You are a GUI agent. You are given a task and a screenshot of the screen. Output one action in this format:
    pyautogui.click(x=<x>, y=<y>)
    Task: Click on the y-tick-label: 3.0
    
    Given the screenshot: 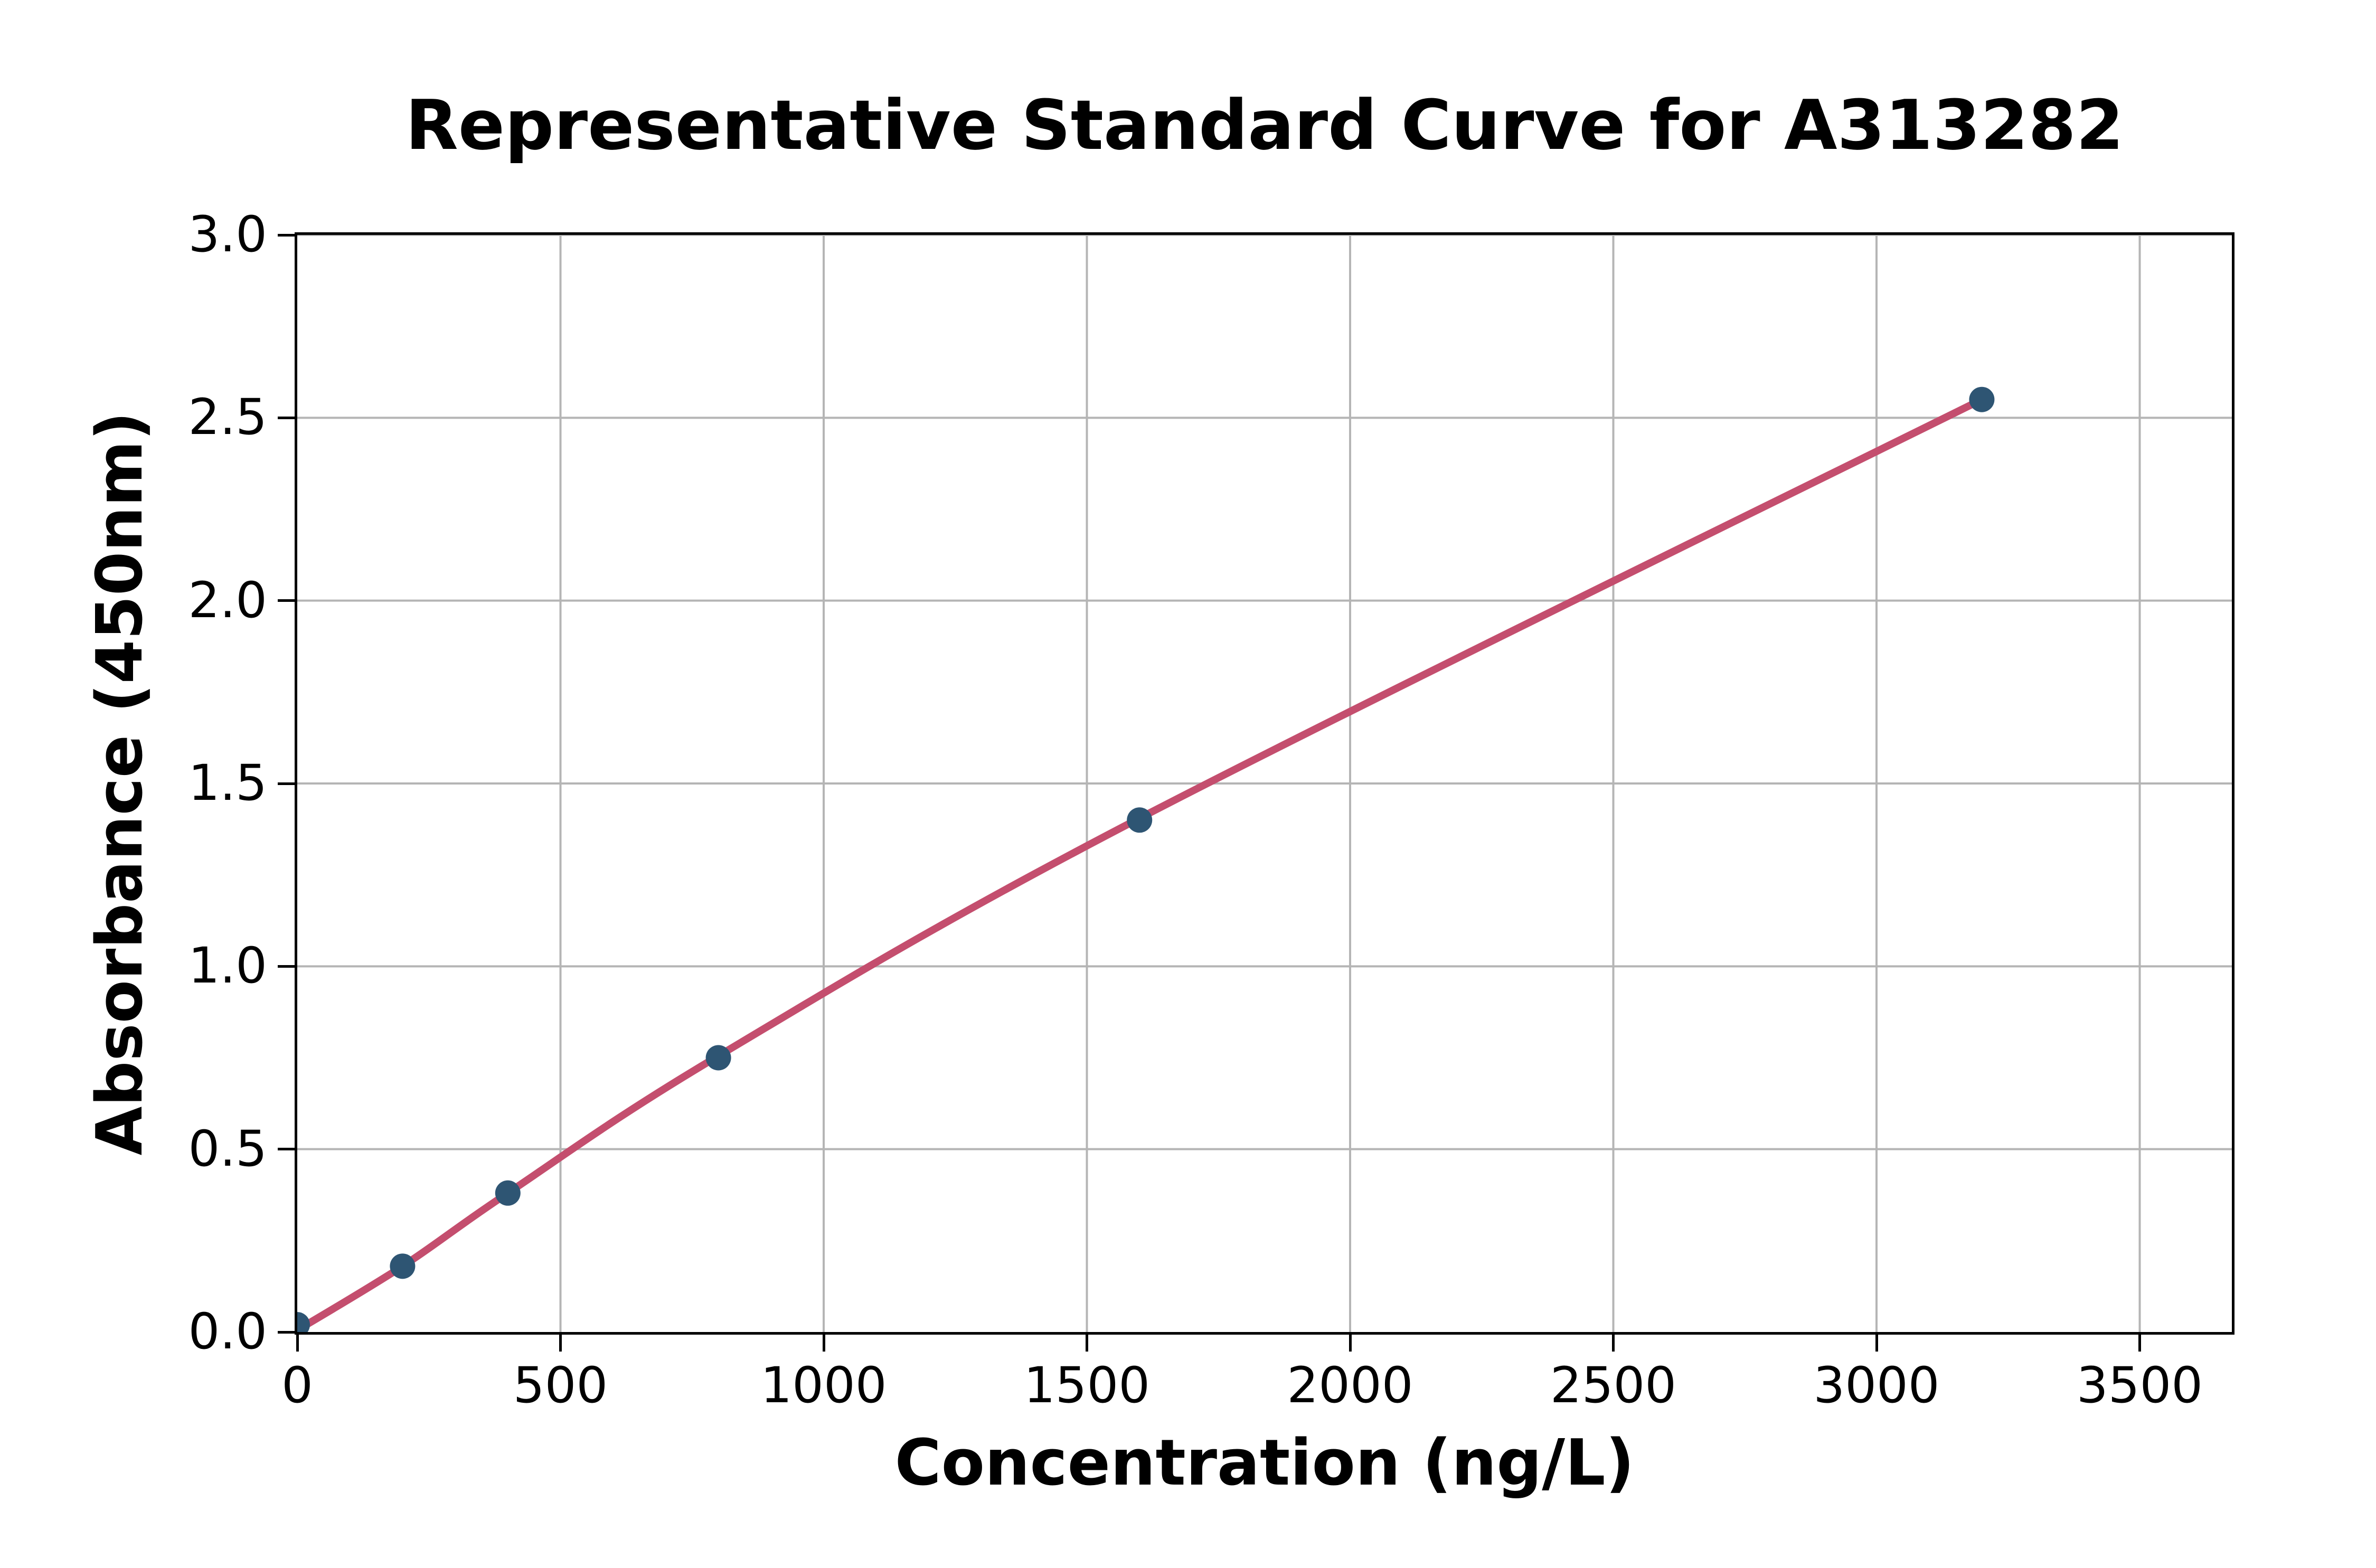 What is the action you would take?
    pyautogui.click(x=228, y=234)
    